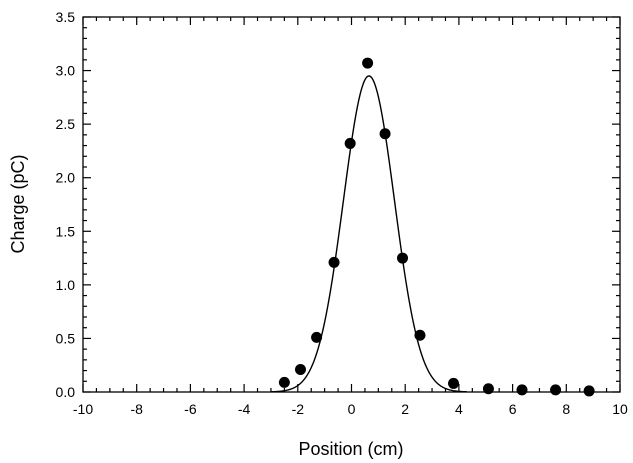 The width and height of the screenshot is (633, 463). I want to click on y-tick-label: 2.5, so click(66, 124).